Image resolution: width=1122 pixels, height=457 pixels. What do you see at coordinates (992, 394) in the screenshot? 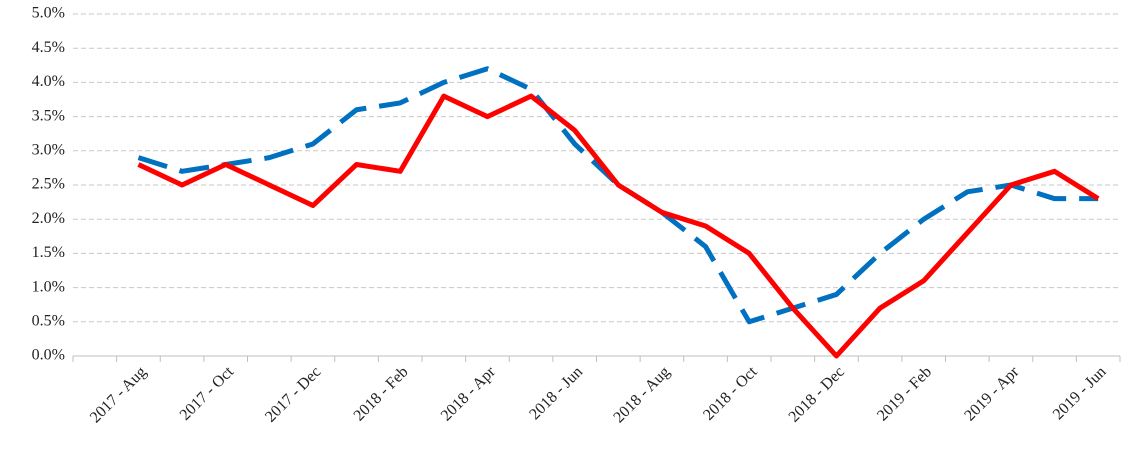
I see `x-tick-label: 2019 - Apr` at bounding box center [992, 394].